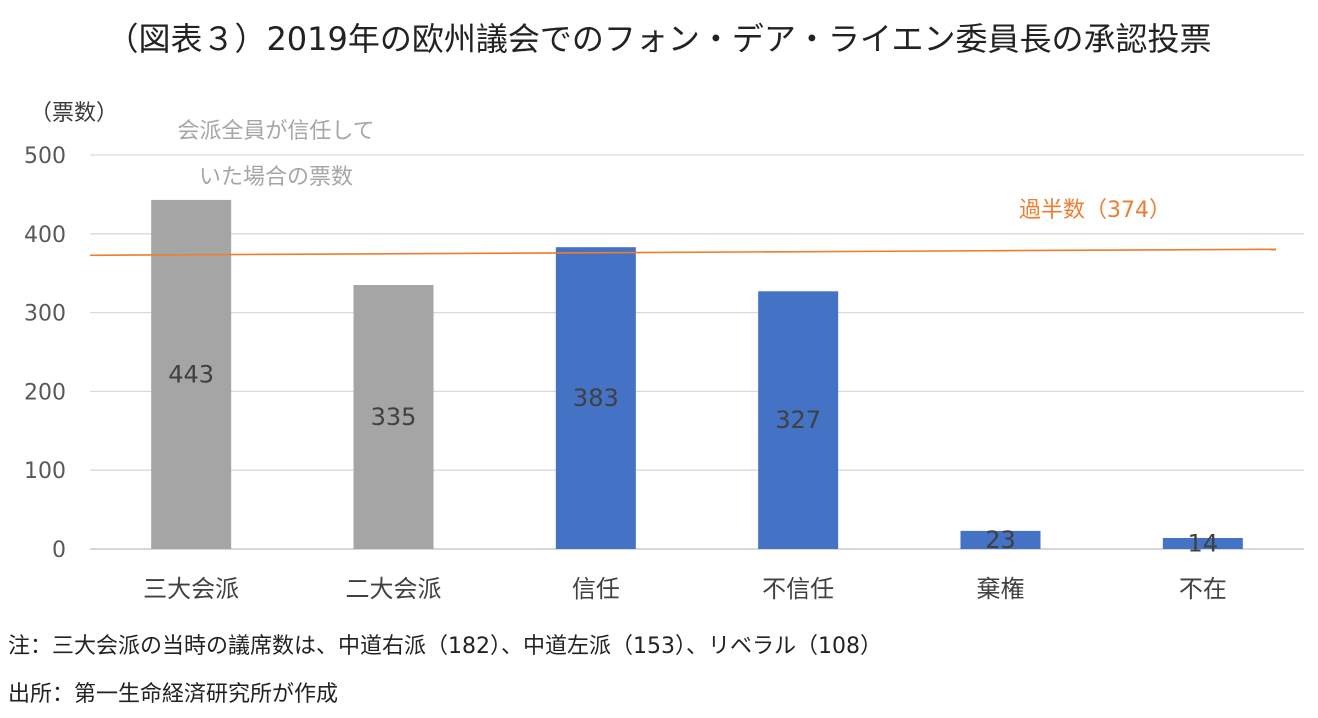 This screenshot has width=1318, height=718. I want to click on x-tick-label: 棄権, so click(1001, 589).